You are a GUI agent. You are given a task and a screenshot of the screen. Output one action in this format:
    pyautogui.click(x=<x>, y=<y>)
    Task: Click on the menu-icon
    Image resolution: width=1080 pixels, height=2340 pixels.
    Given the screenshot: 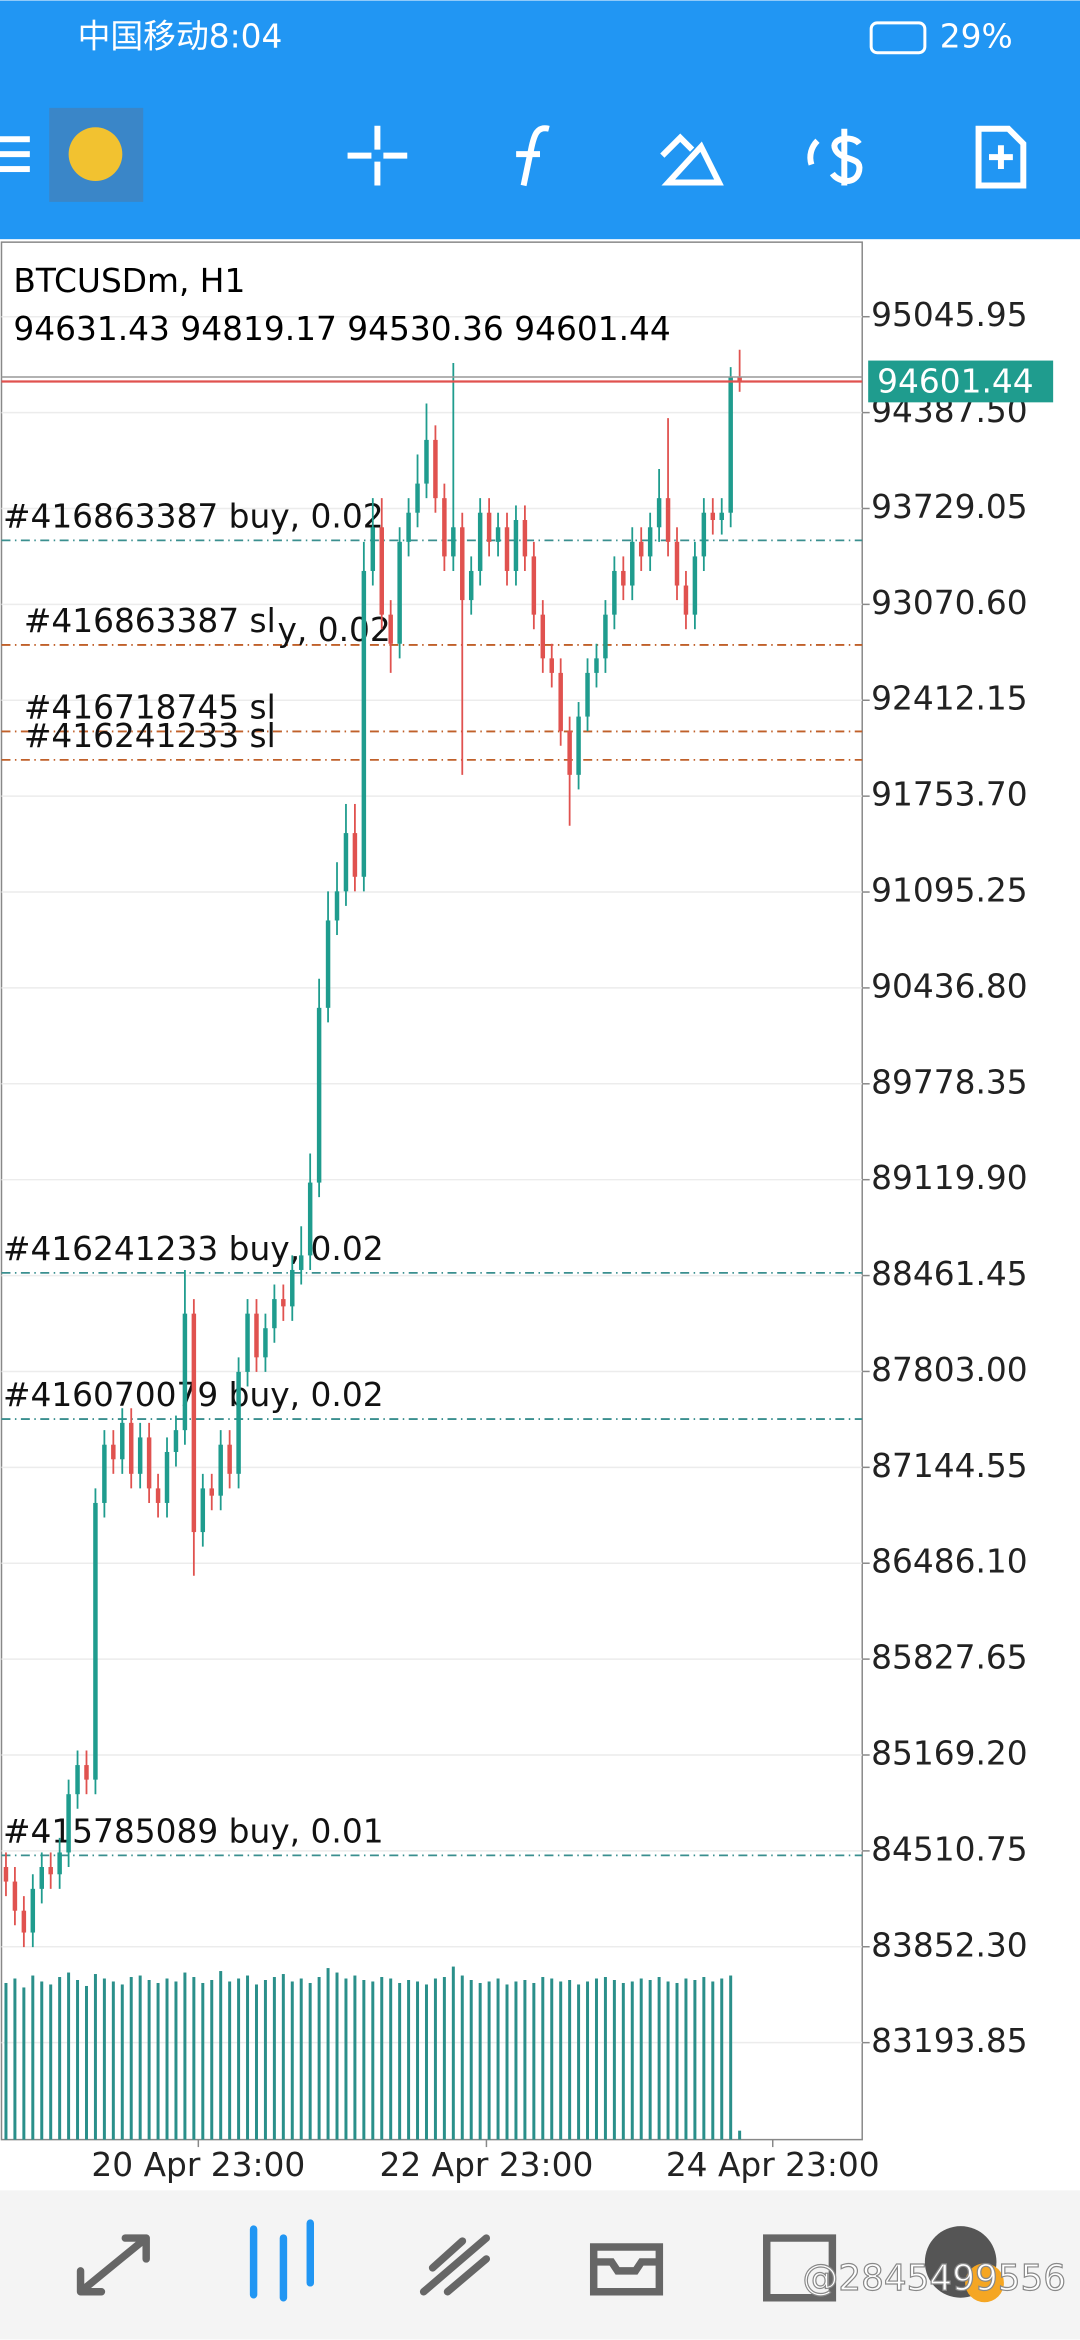 What is the action you would take?
    pyautogui.click(x=15, y=154)
    